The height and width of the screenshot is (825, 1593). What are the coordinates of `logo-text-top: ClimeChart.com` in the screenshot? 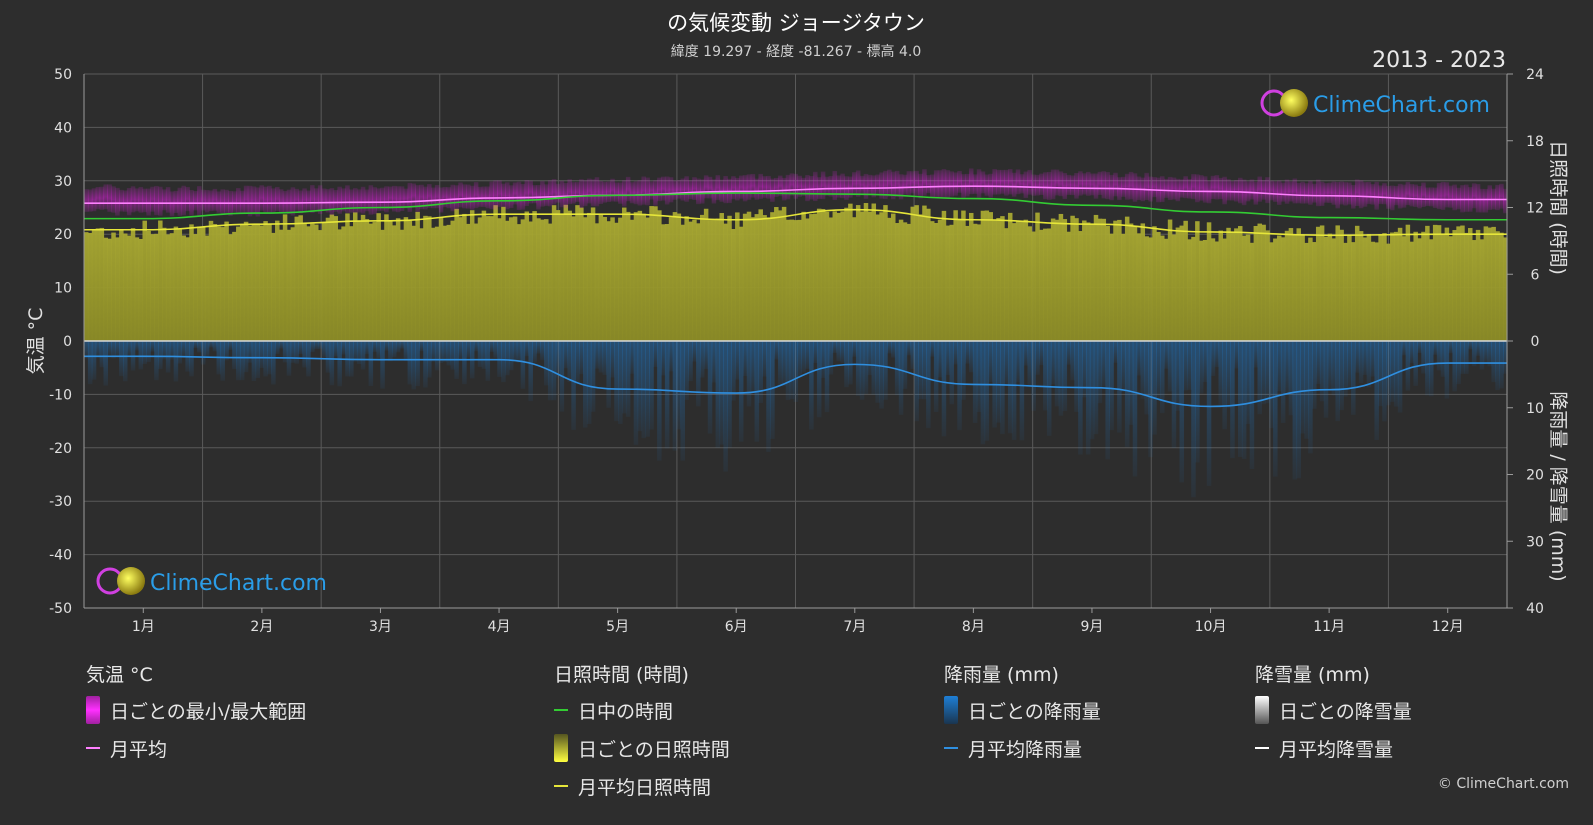 It's located at (1401, 105).